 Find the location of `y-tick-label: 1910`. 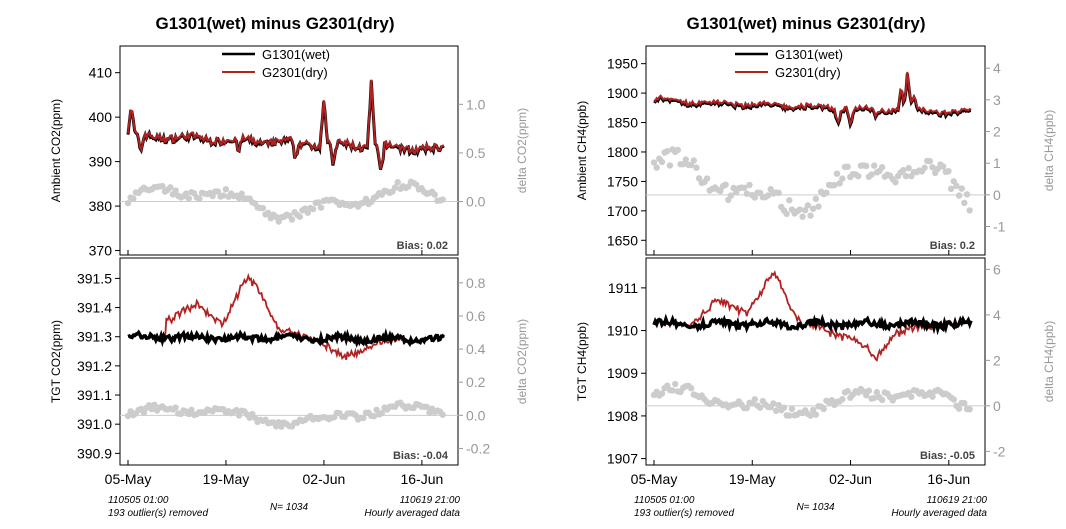

y-tick-label: 1910 is located at coordinates (622, 331).